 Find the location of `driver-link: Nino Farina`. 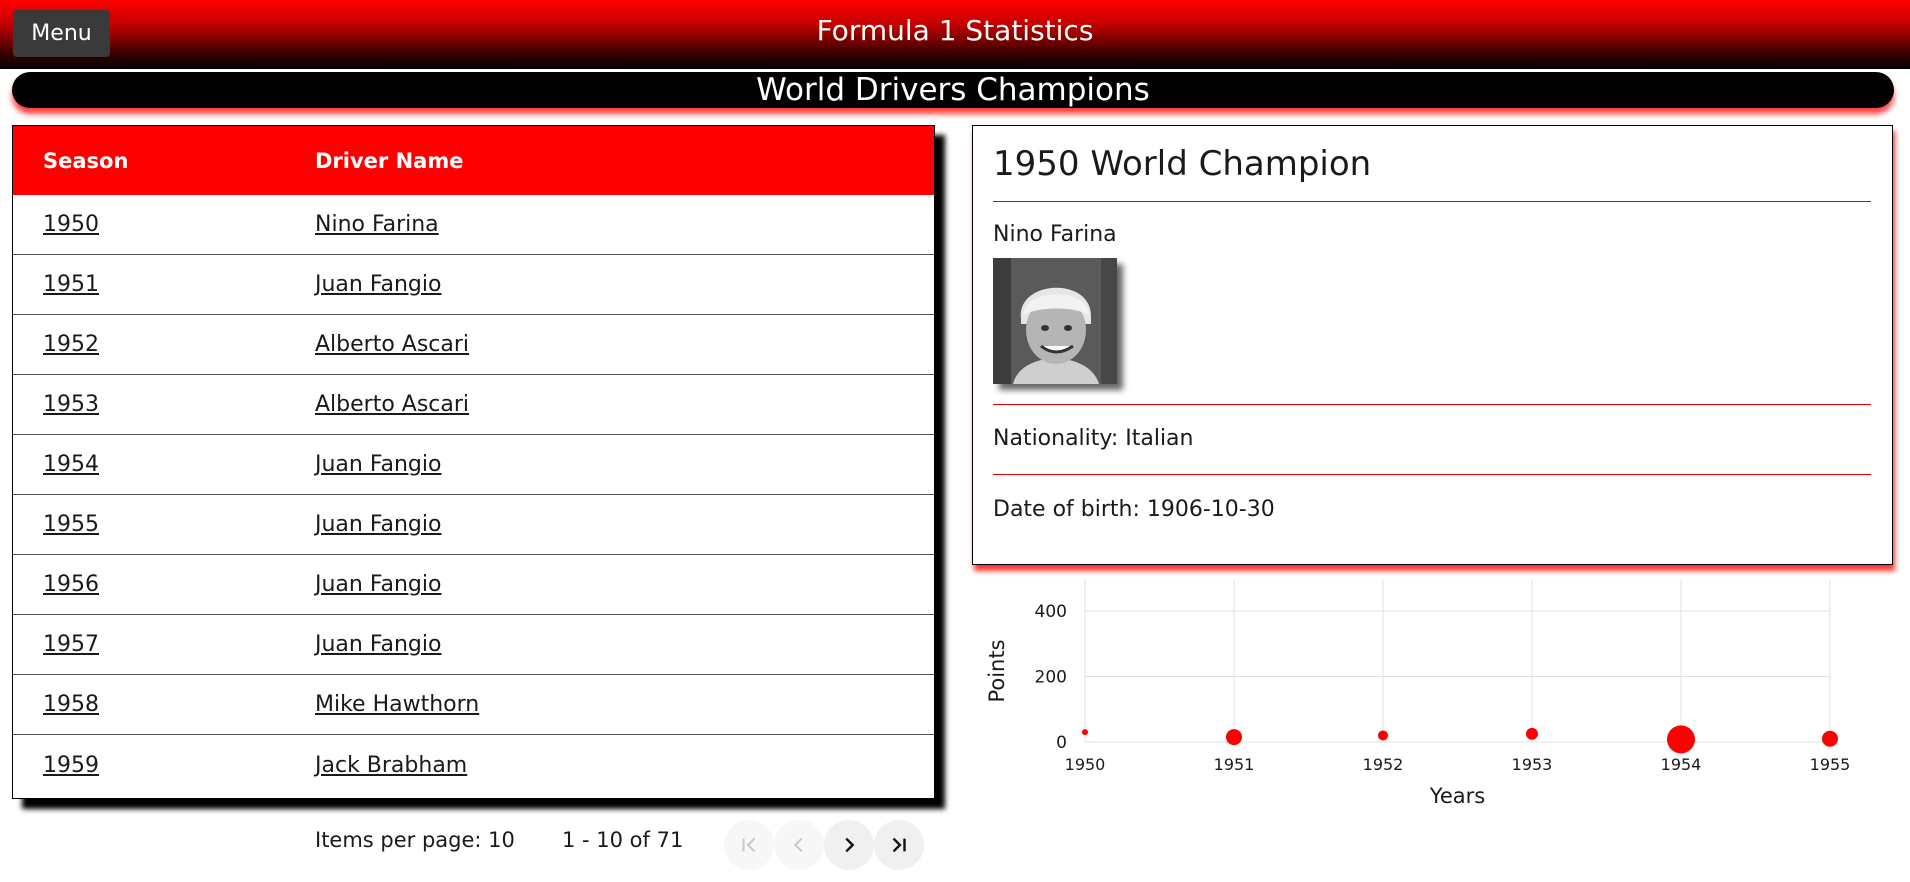

driver-link: Nino Farina is located at coordinates (377, 224).